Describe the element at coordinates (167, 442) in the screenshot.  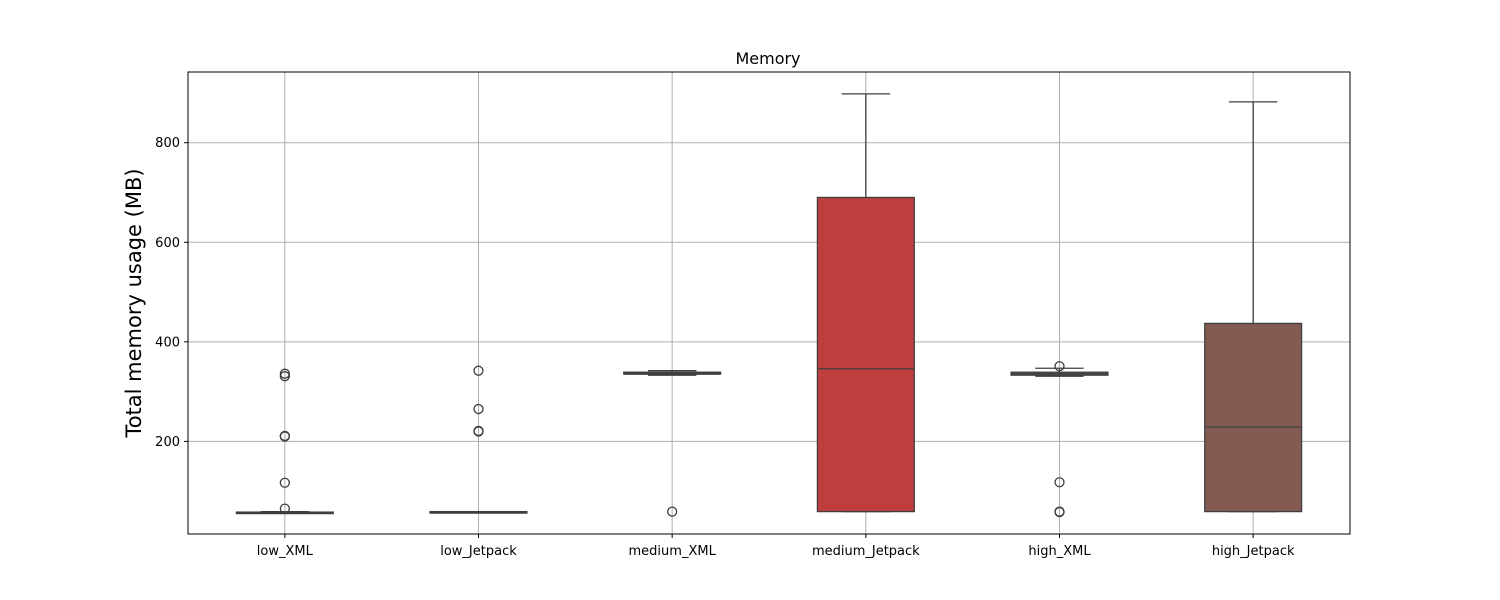
I see `y-tick-label: 200` at that location.